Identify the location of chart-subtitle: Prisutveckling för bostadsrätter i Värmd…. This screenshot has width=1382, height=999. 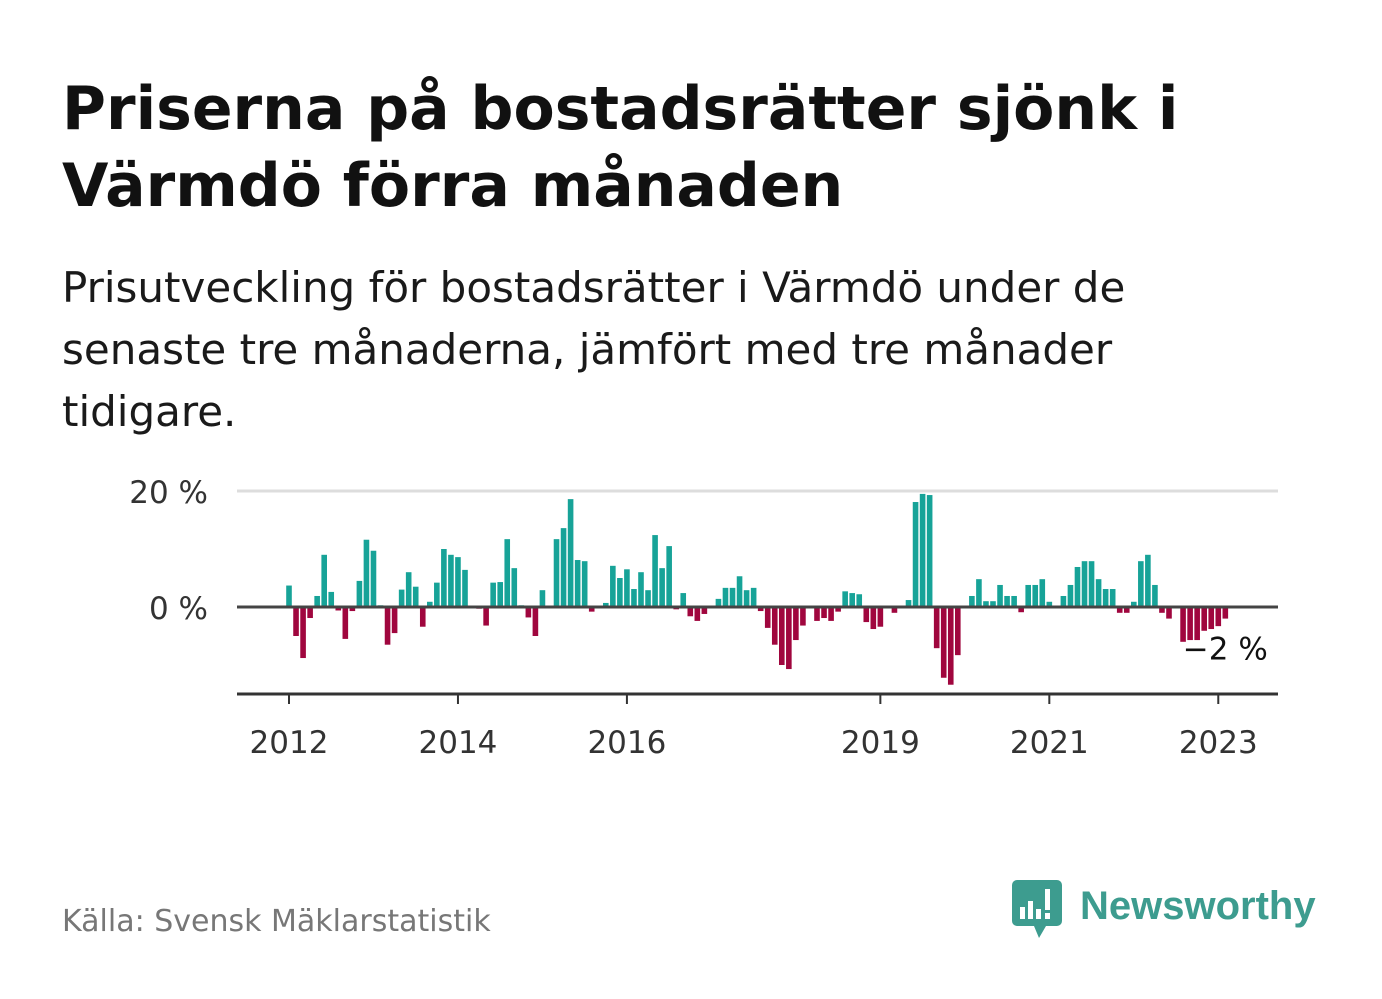
(594, 349).